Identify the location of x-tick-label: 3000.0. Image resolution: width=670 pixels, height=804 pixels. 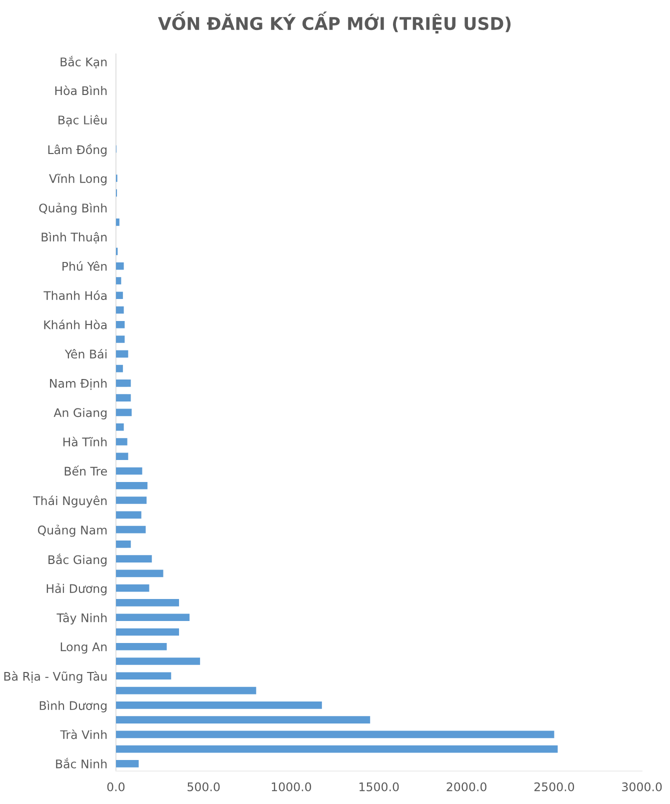
(642, 787).